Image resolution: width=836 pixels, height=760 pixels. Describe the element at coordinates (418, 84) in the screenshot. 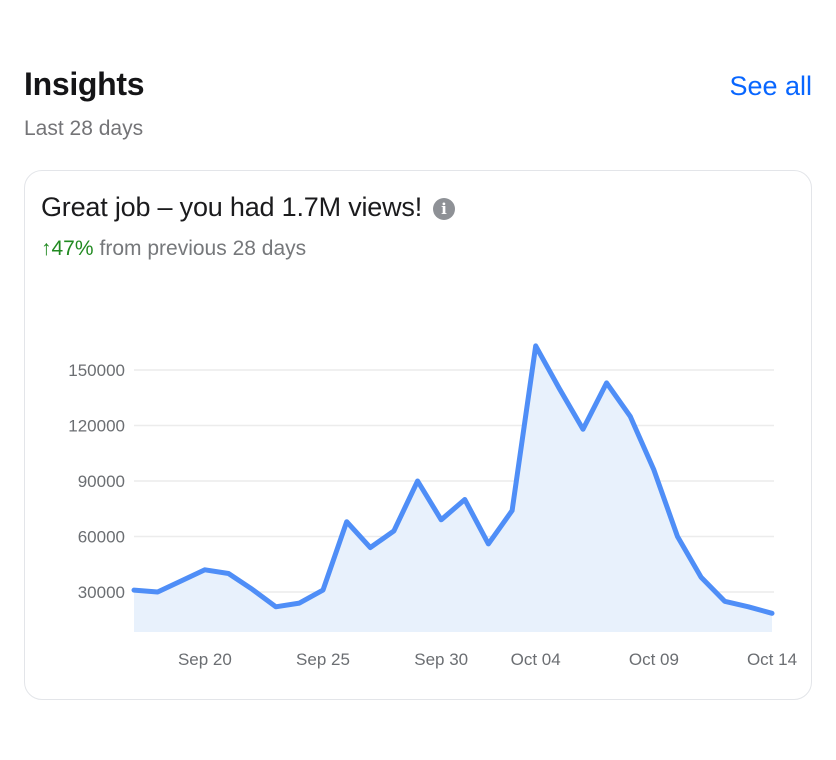

I see `insights-header: Insights See all` at that location.